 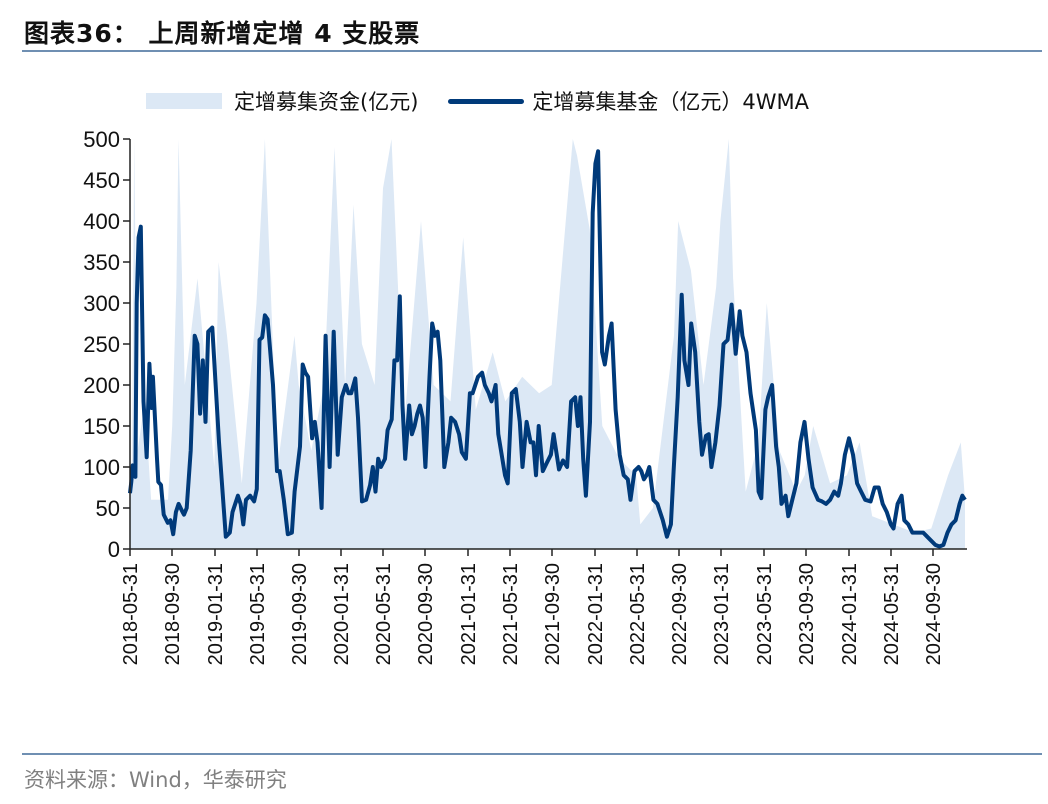 I want to click on y-tick-label: 250, so click(x=101, y=344).